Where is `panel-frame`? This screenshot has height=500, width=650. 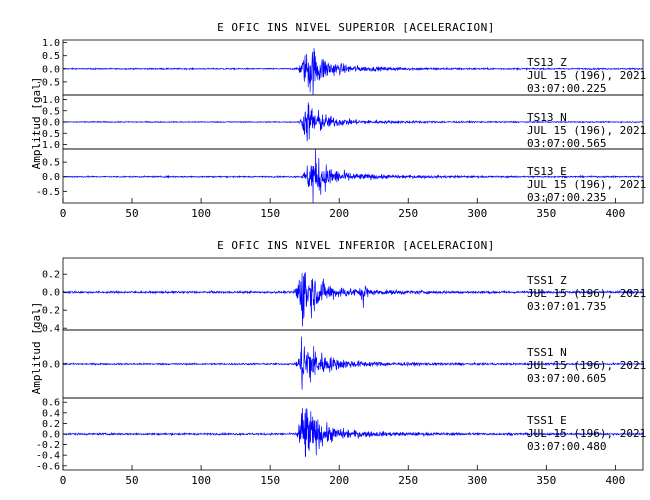
panel-frame is located at coordinates (353, 176).